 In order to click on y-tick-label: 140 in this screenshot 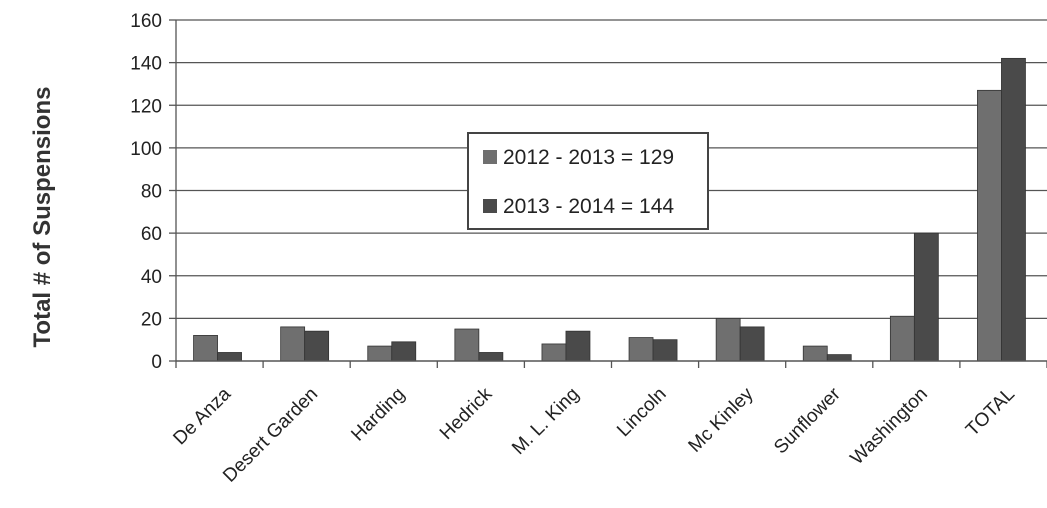, I will do `click(146, 64)`.